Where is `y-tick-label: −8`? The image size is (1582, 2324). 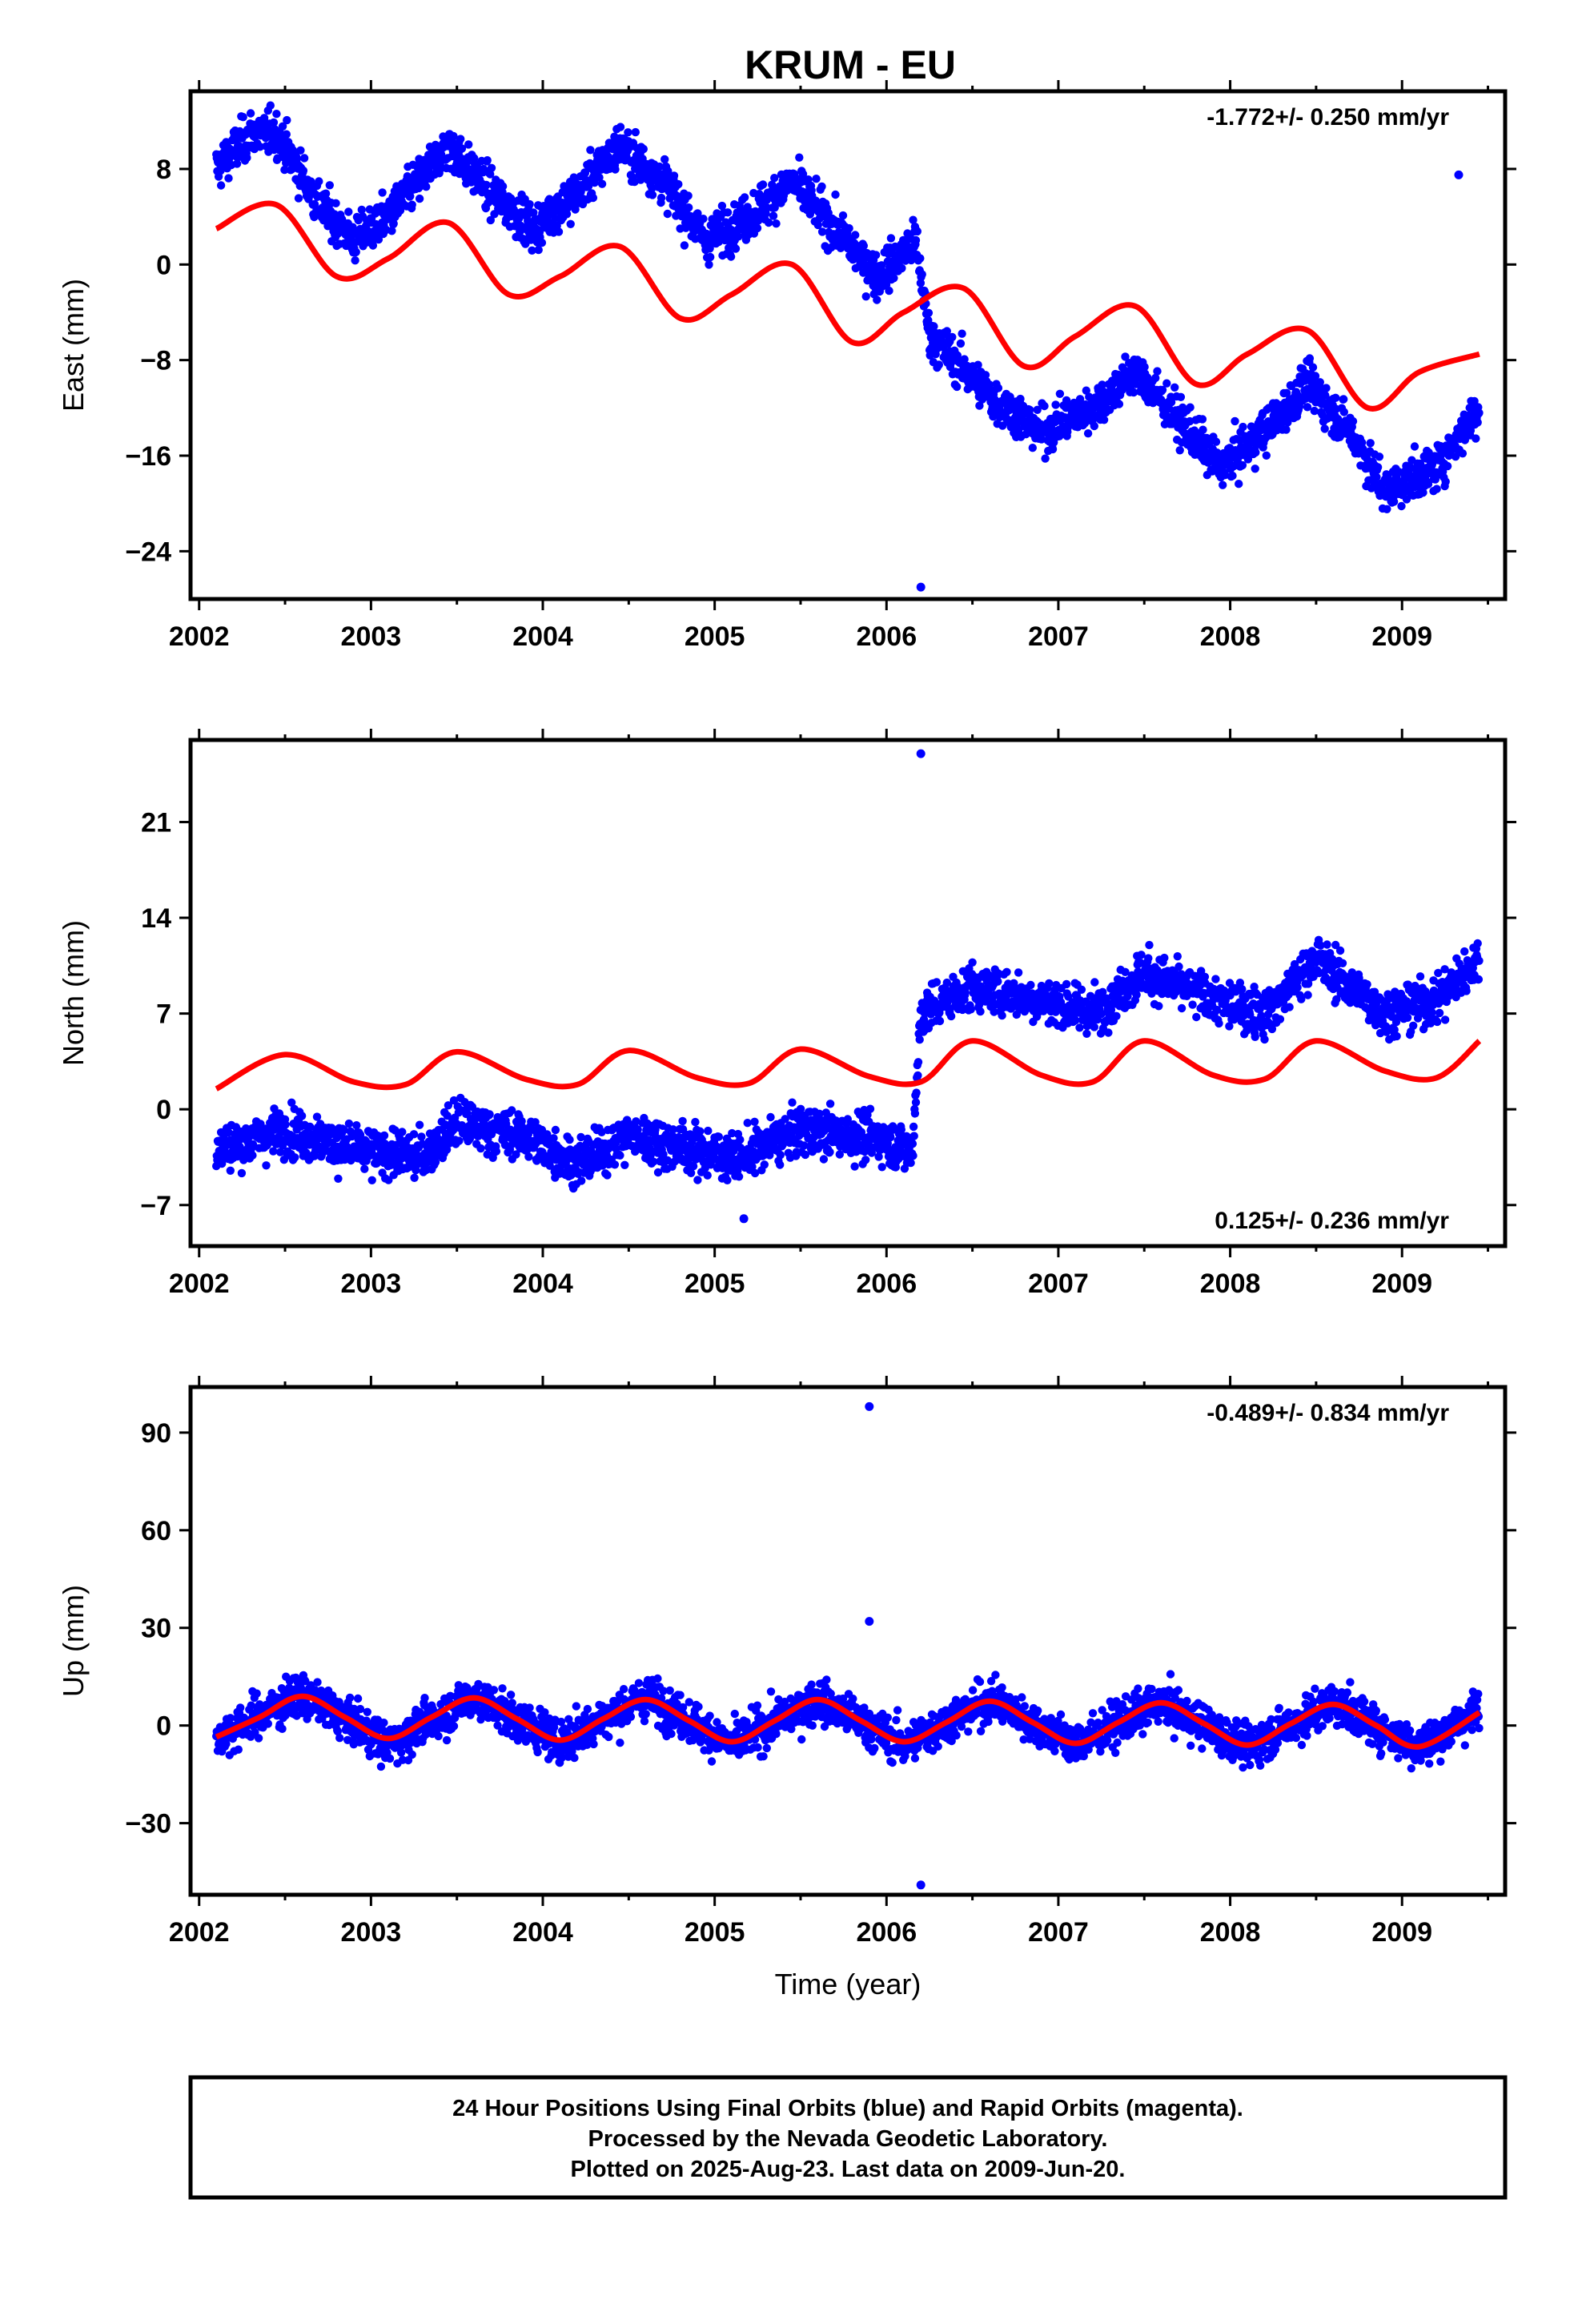 y-tick-label: −8 is located at coordinates (155, 361).